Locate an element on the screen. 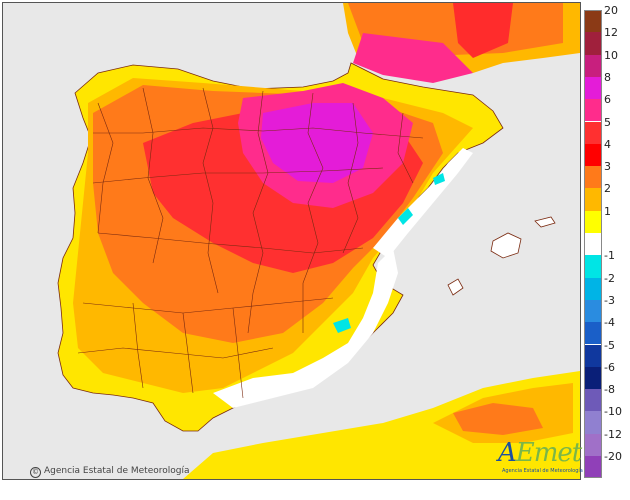 This screenshot has width=630, height=500. legend-label: 5 is located at coordinates (607, 122).